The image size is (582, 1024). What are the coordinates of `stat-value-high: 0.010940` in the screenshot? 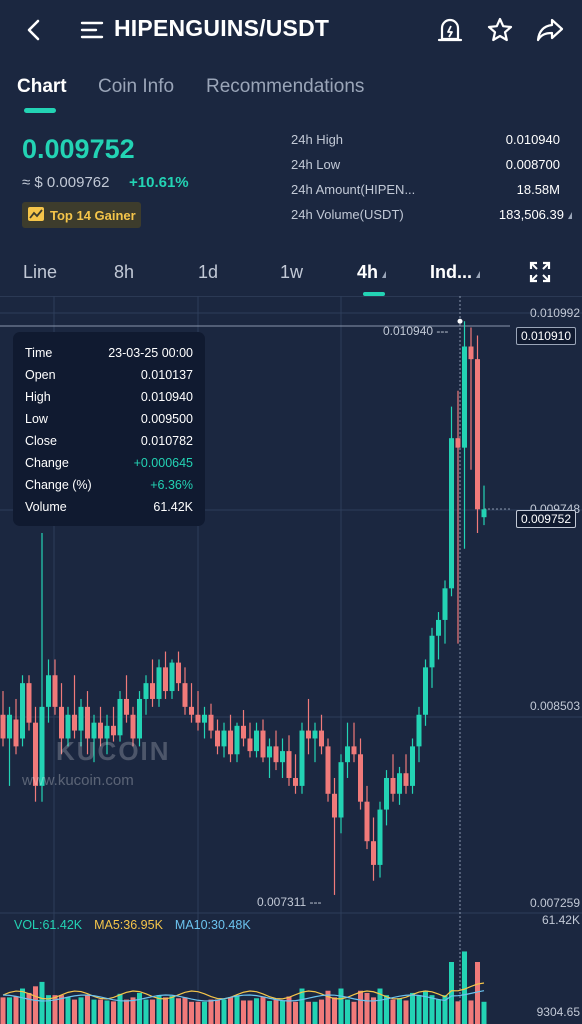 It's located at (532, 139).